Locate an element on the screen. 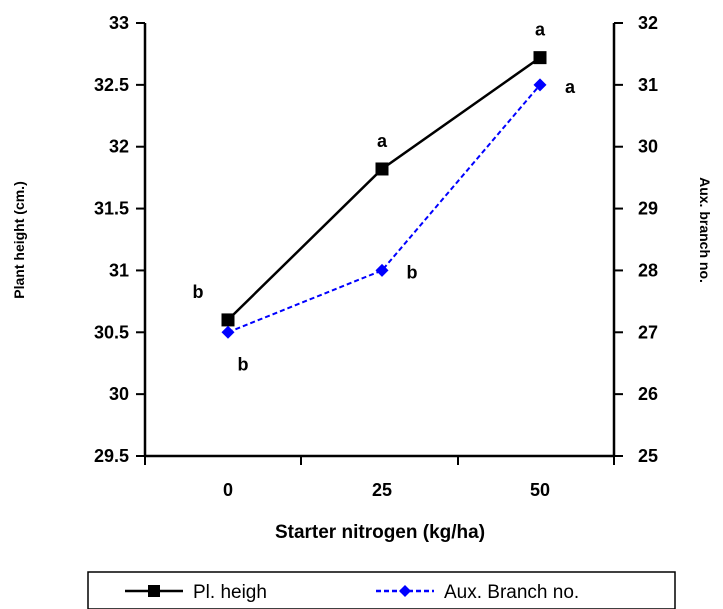 The height and width of the screenshot is (609, 723). right-y-tick-label: 32 is located at coordinates (648, 23).